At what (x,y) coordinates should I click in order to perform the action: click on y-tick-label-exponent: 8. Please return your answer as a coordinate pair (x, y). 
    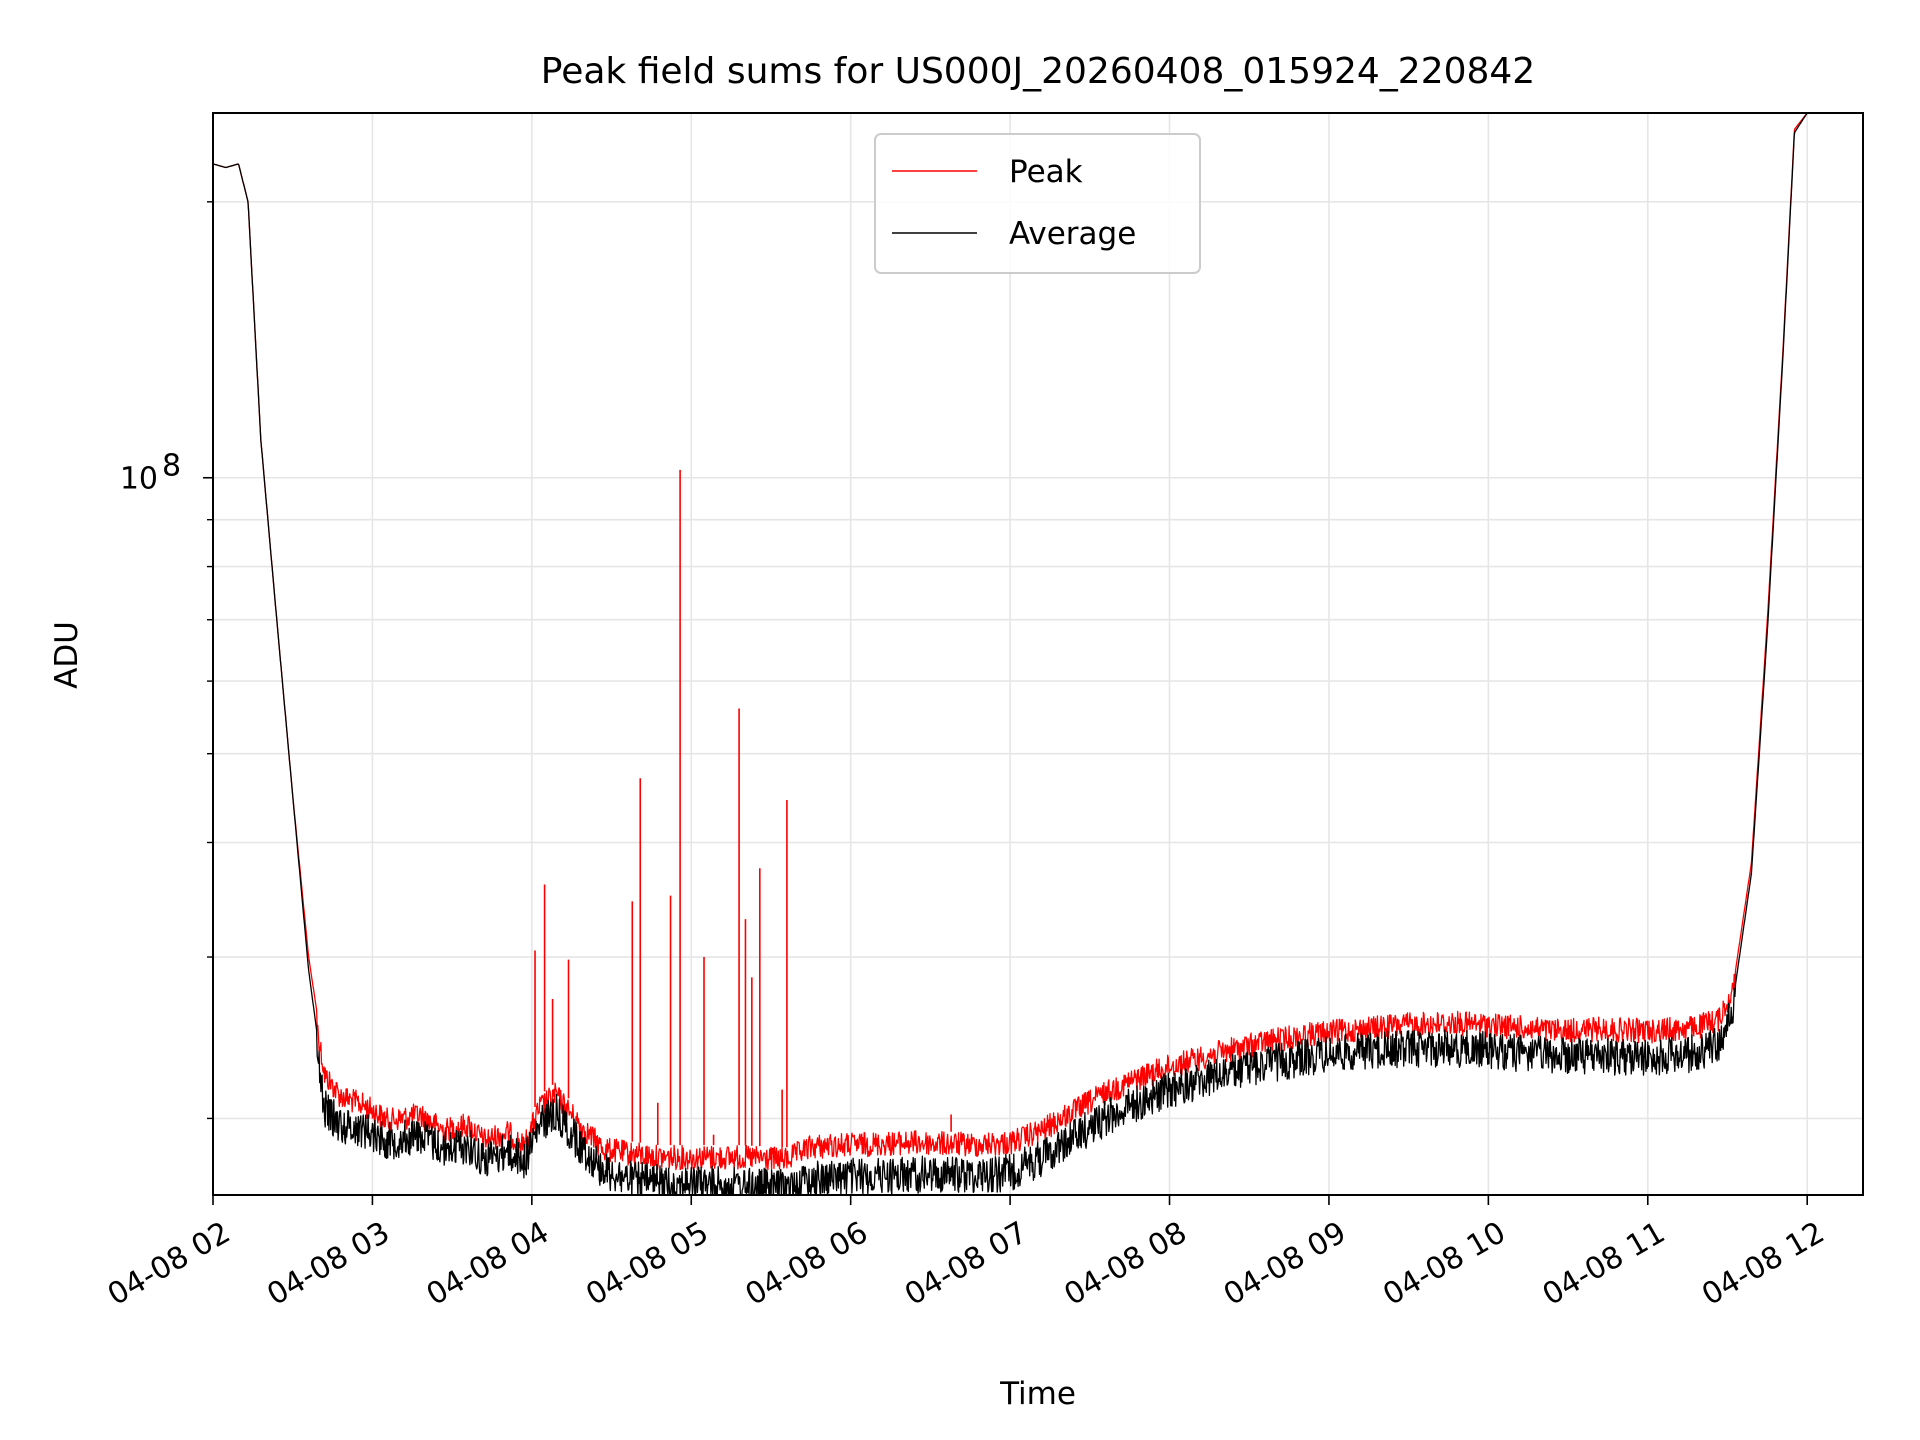
    Looking at the image, I should click on (171, 466).